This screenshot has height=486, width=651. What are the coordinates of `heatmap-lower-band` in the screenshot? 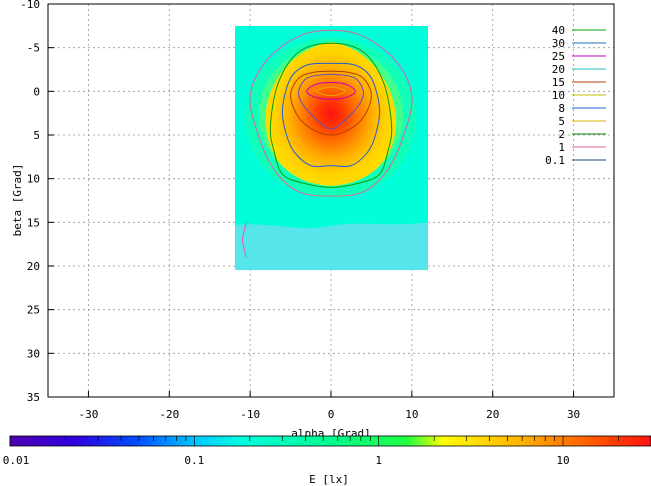 It's located at (331, 246).